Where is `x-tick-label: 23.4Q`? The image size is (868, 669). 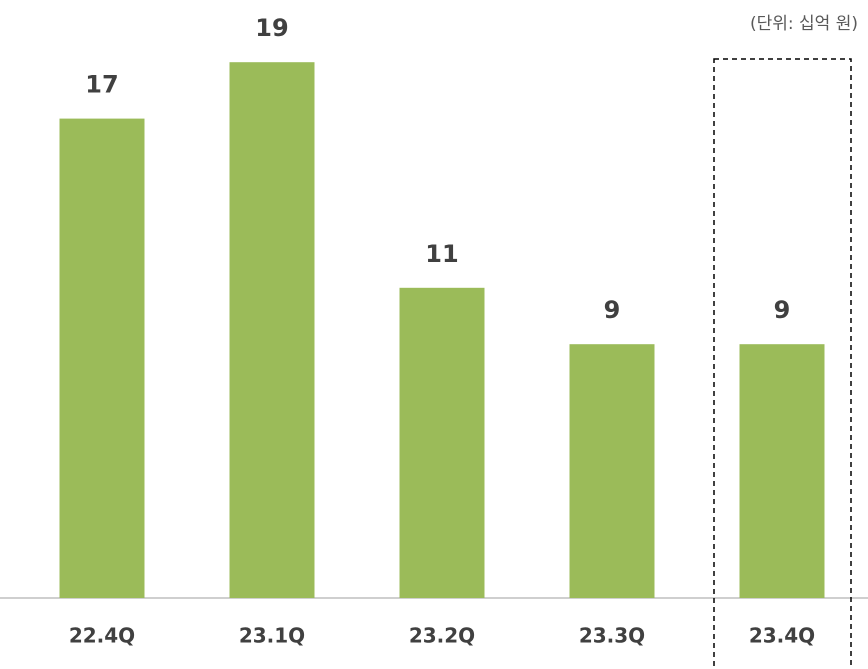
x-tick-label: 23.4Q is located at coordinates (782, 636).